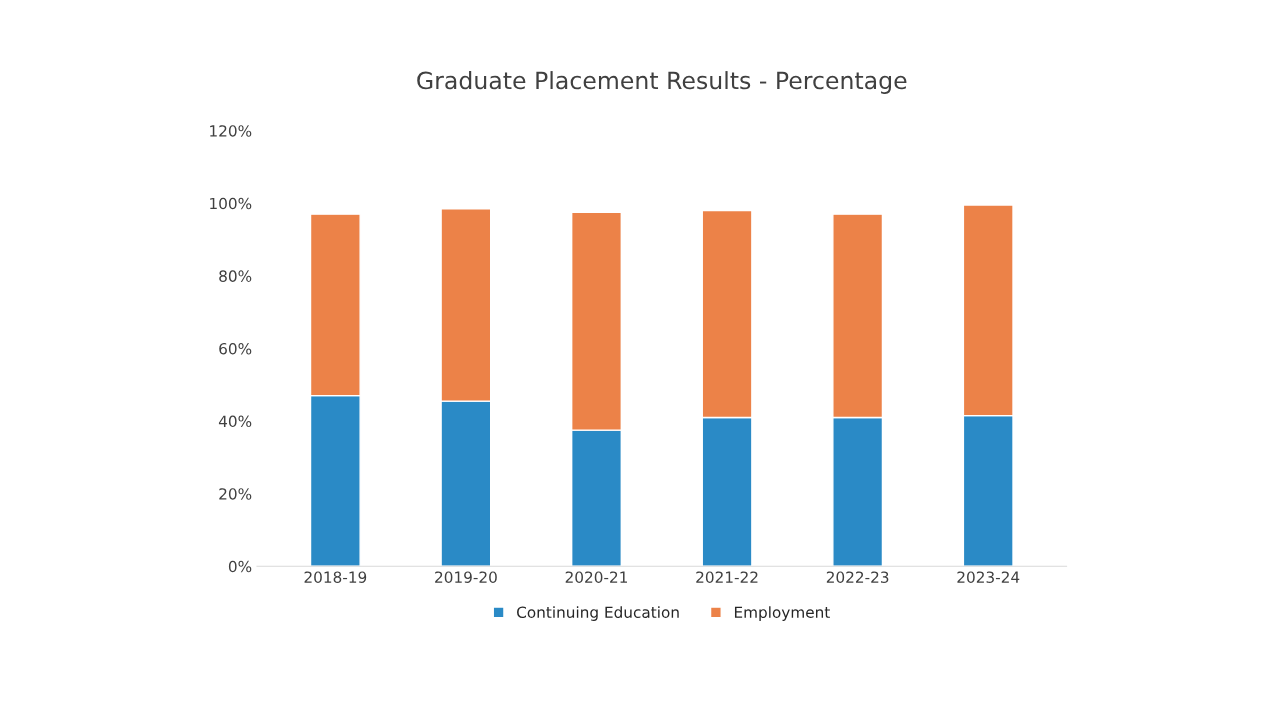 The width and height of the screenshot is (1285, 726). Describe the element at coordinates (727, 577) in the screenshot. I see `x-tick-label: 2021-22` at that location.